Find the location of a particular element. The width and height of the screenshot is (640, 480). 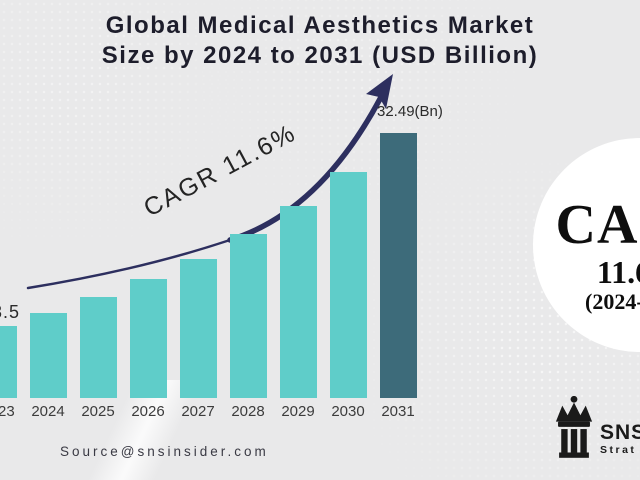

bar-2027 is located at coordinates (198, 328).